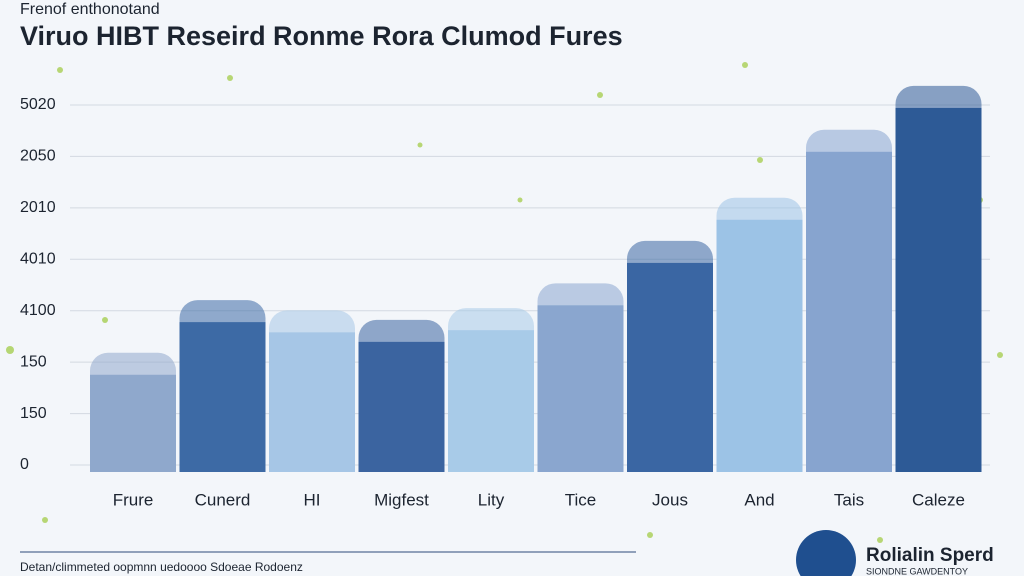  Describe the element at coordinates (90, 9) in the screenshot. I see `chart-subtitle: Frenof enthonotand` at that location.